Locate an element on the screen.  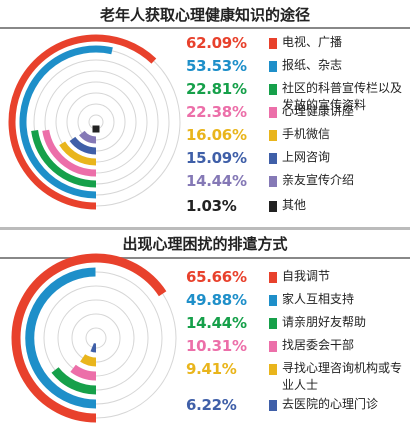
legend-label: 去医院的心理门诊 is located at coordinates (330, 404).